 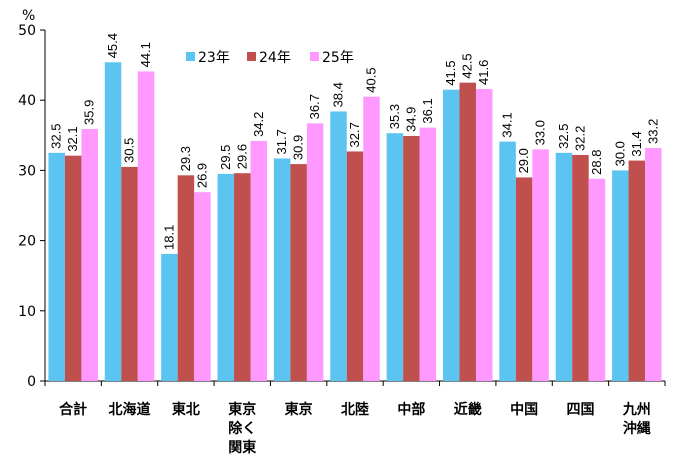 I want to click on category-label: 北海道, so click(x=130, y=409).